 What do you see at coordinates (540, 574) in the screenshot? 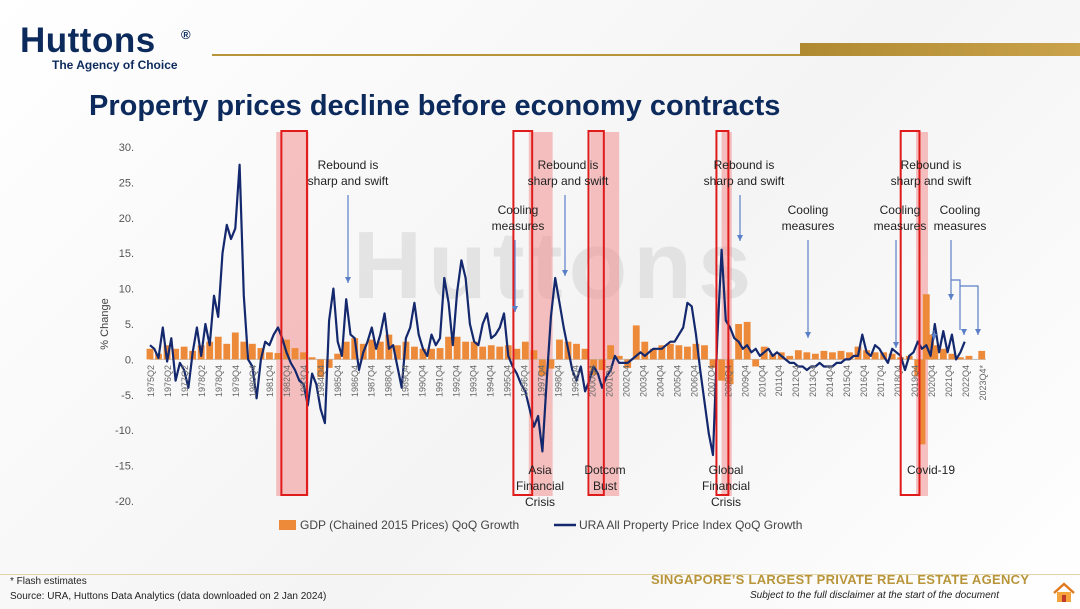
I see `footer-rule` at bounding box center [540, 574].